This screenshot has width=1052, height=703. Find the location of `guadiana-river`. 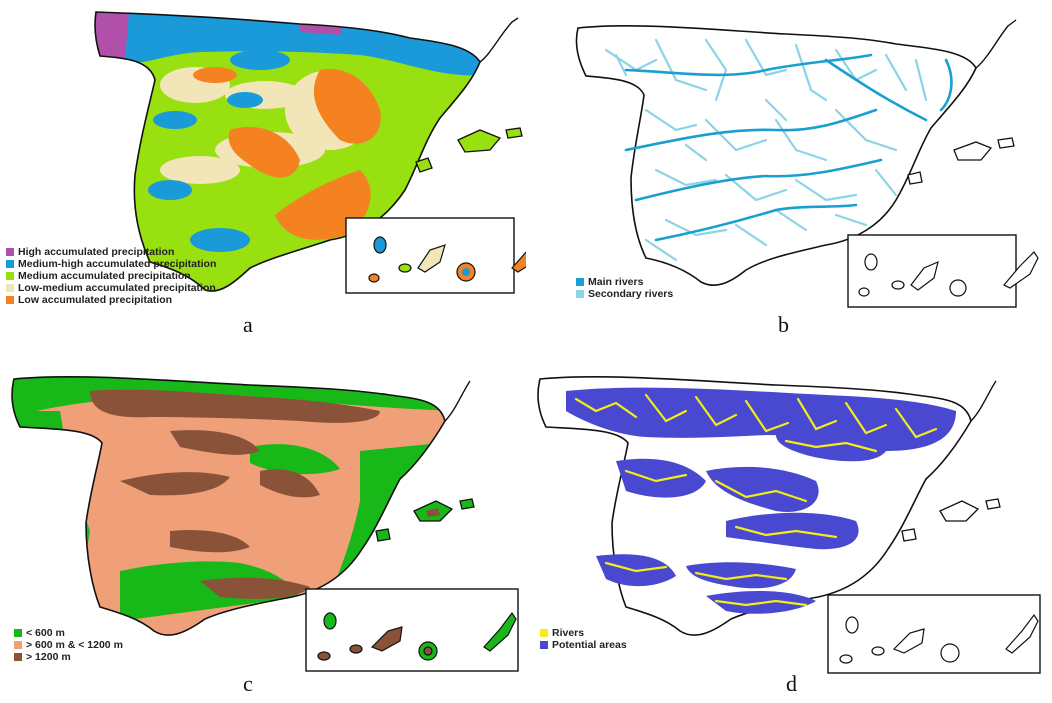

guadiana-river is located at coordinates (758, 180).